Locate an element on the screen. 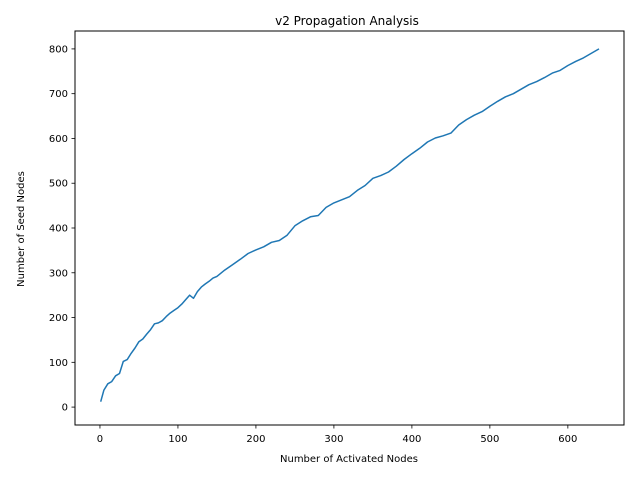  y-tick-label: 500 is located at coordinates (58, 184).